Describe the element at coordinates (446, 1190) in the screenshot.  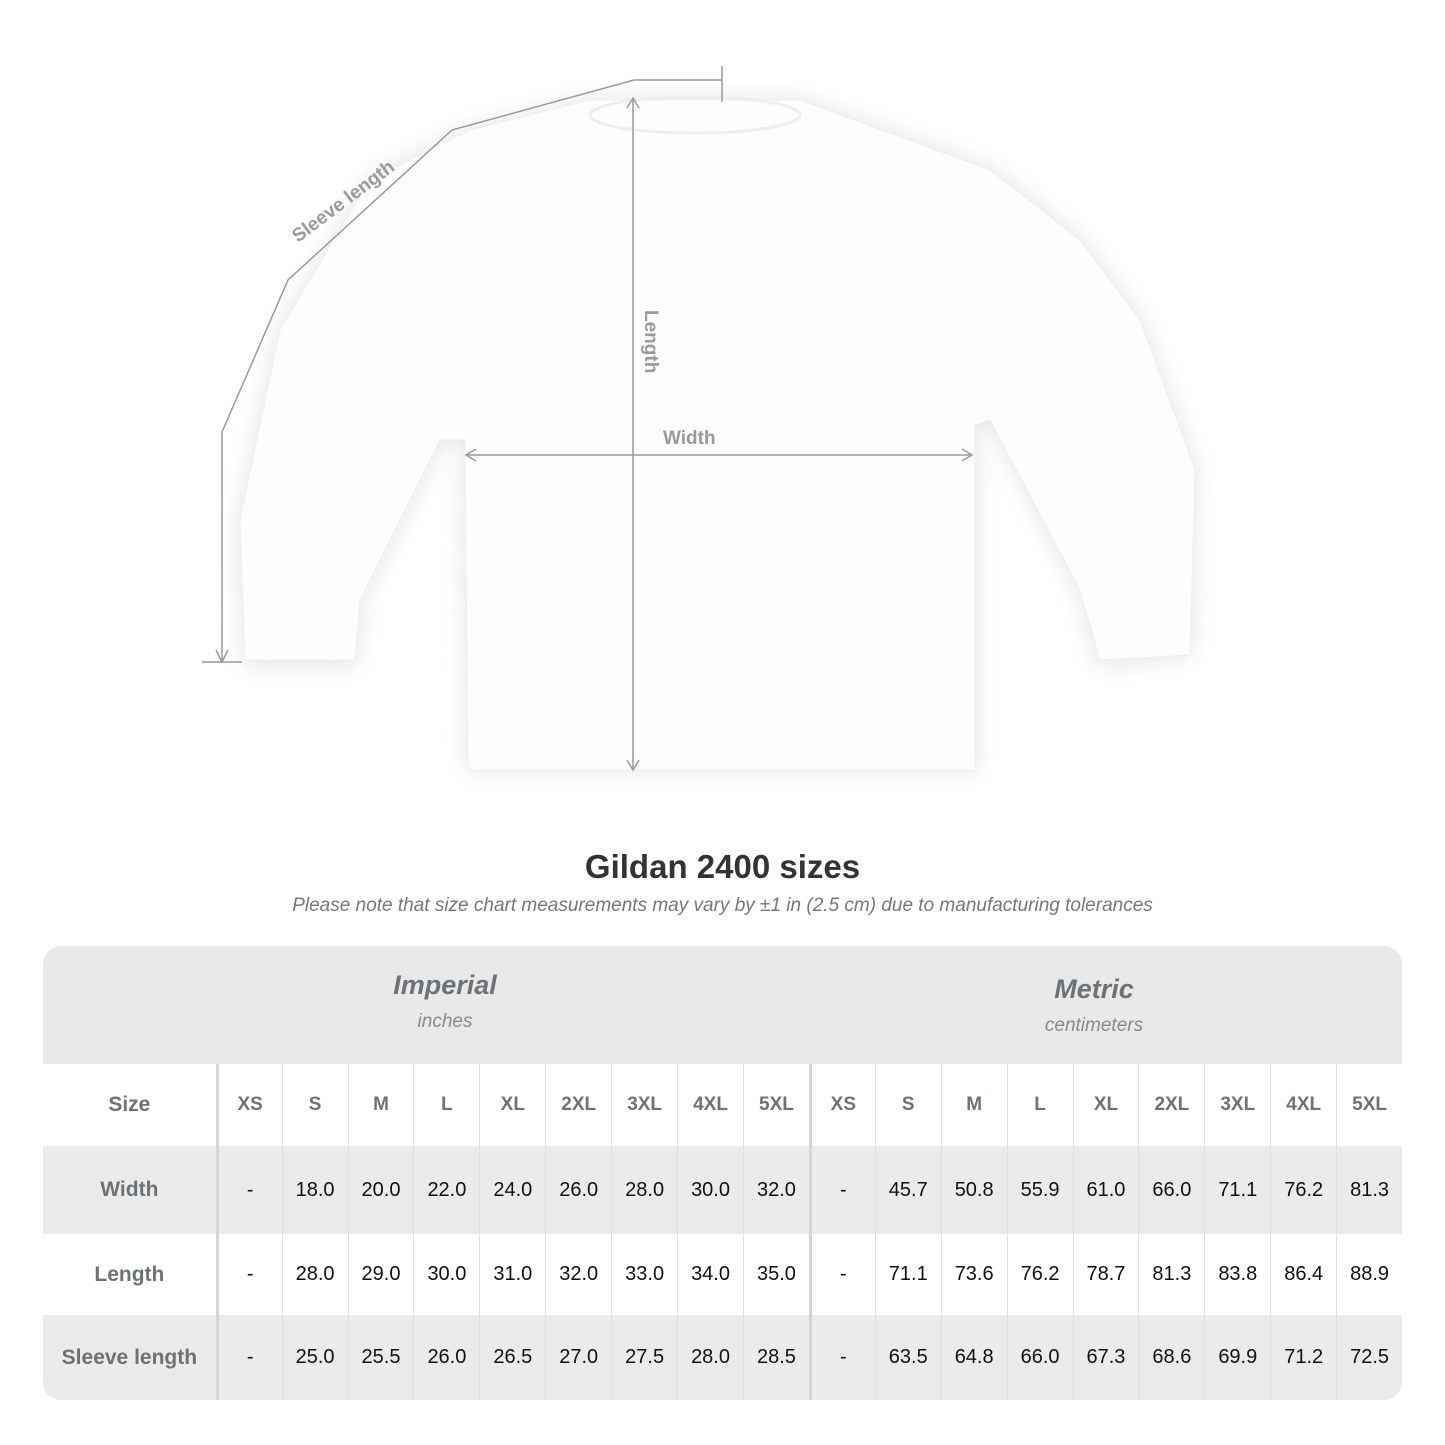
I see `imperial-value-cell: 22.0` at that location.